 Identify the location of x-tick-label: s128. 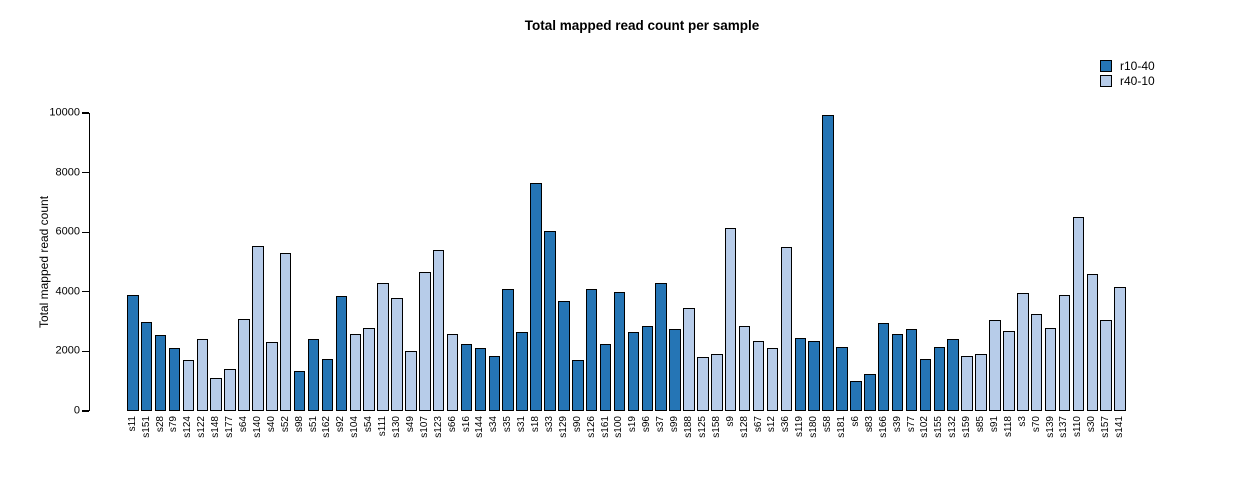
(744, 427).